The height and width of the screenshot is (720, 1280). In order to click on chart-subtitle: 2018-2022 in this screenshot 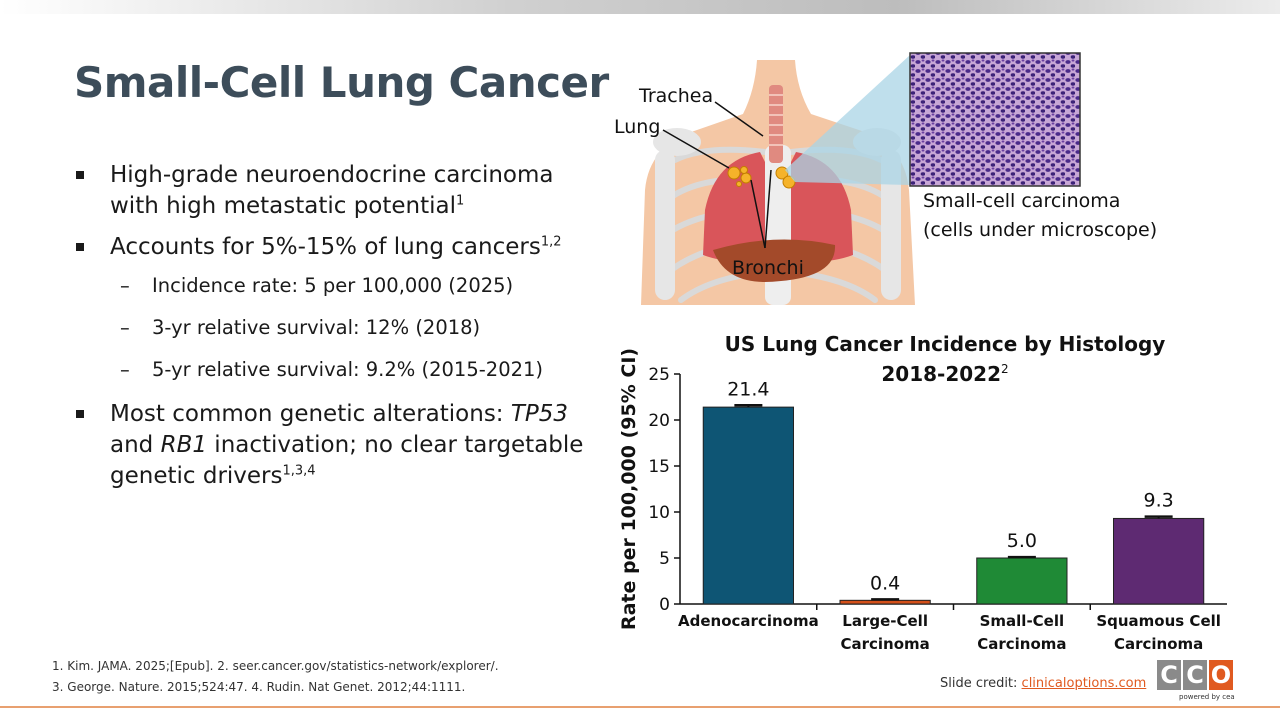, I will do `click(941, 374)`.